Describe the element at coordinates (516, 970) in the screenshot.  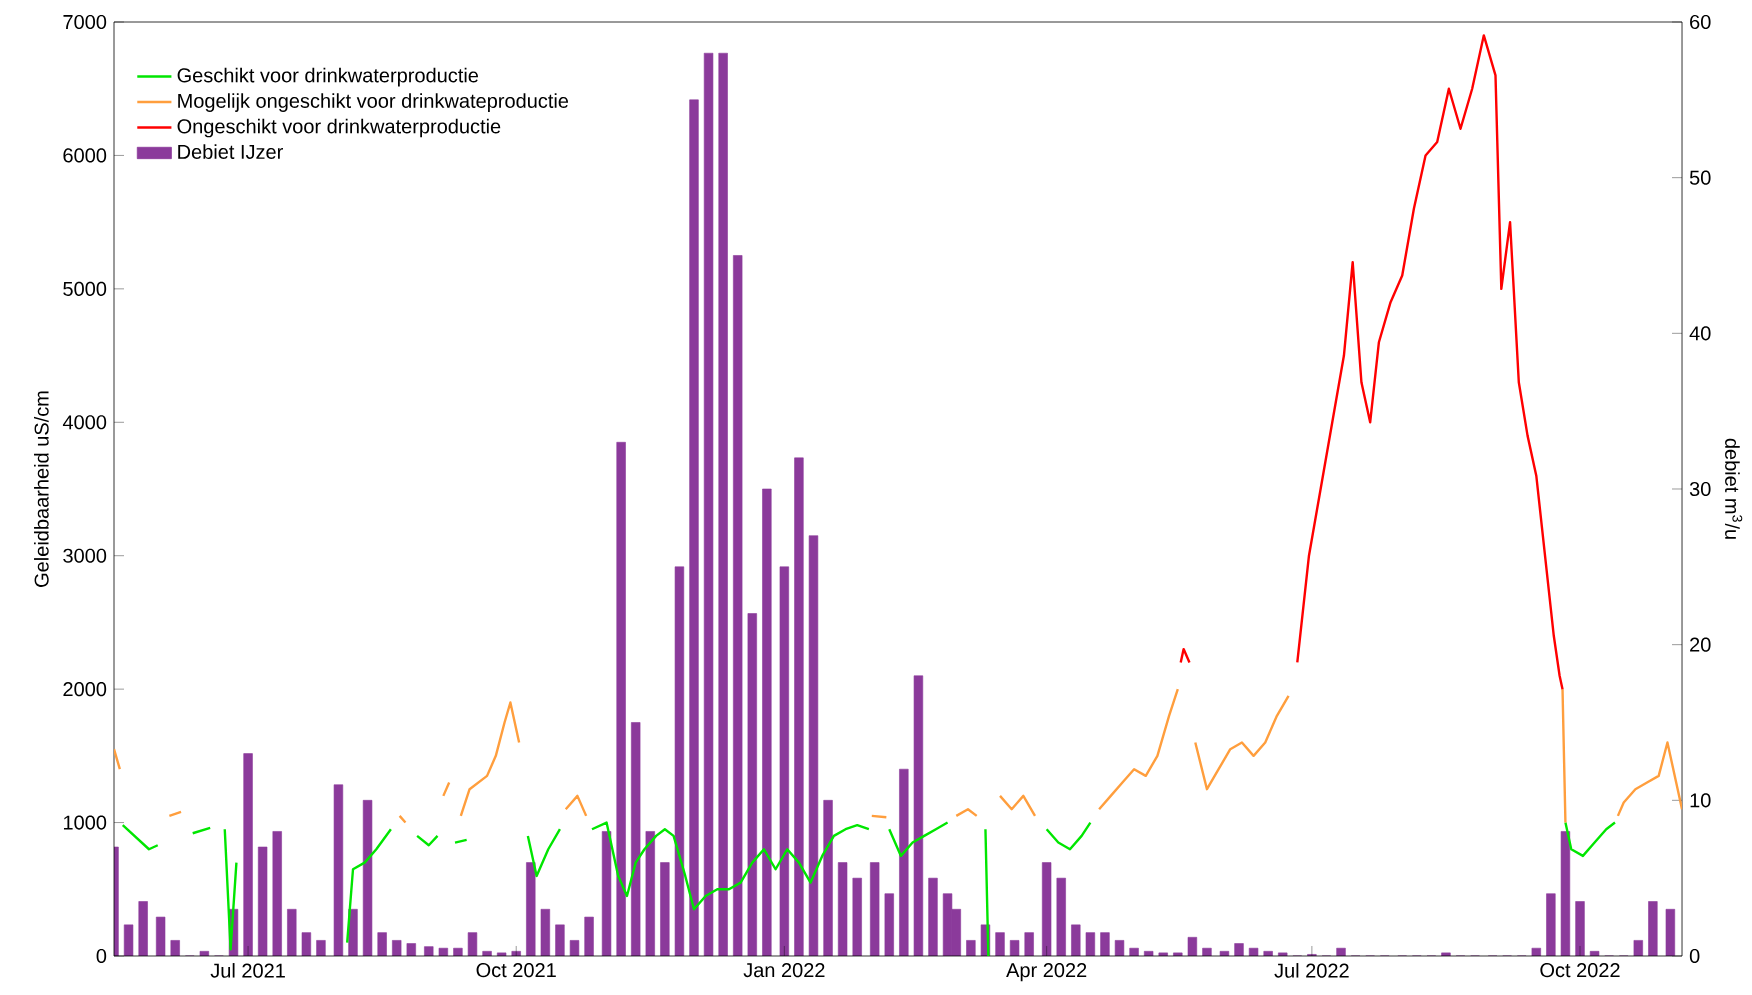
I see `x-tick-label: Oct 2021` at that location.